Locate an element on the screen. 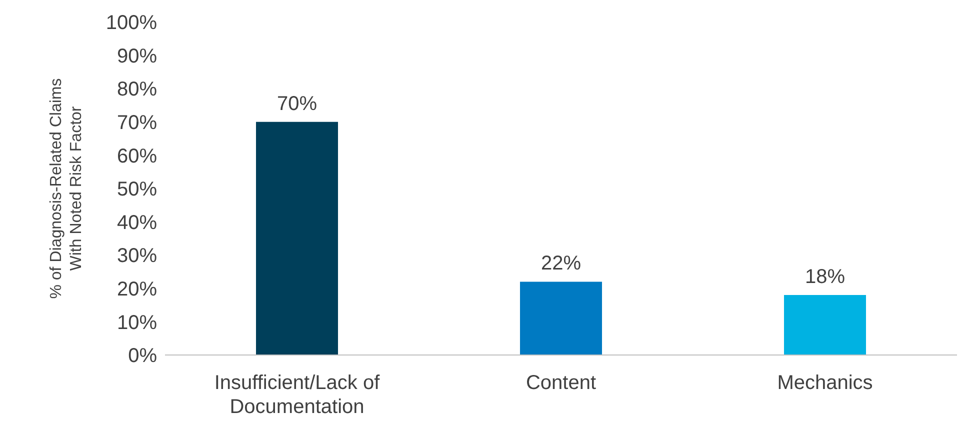  y-tick-label: 40% is located at coordinates (137, 223).